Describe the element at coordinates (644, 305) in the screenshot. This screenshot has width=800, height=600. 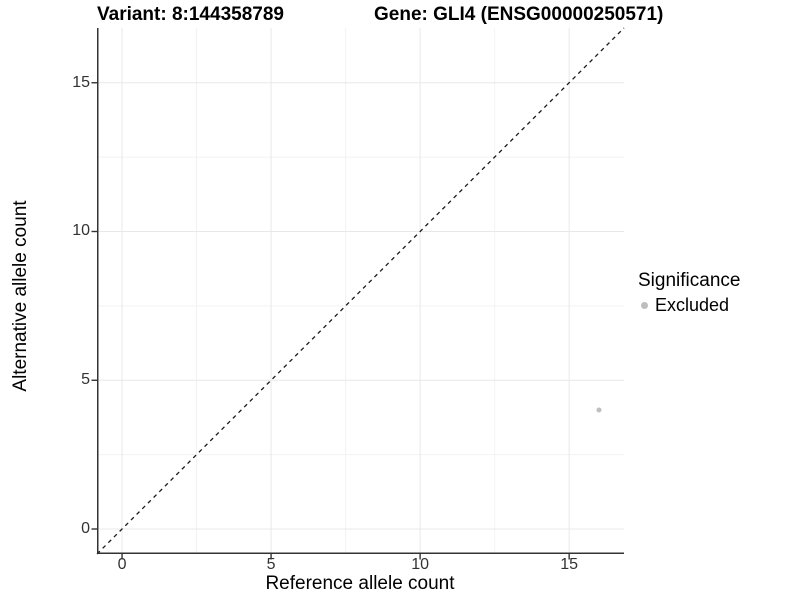
I see `legend-key-dot-icon` at that location.